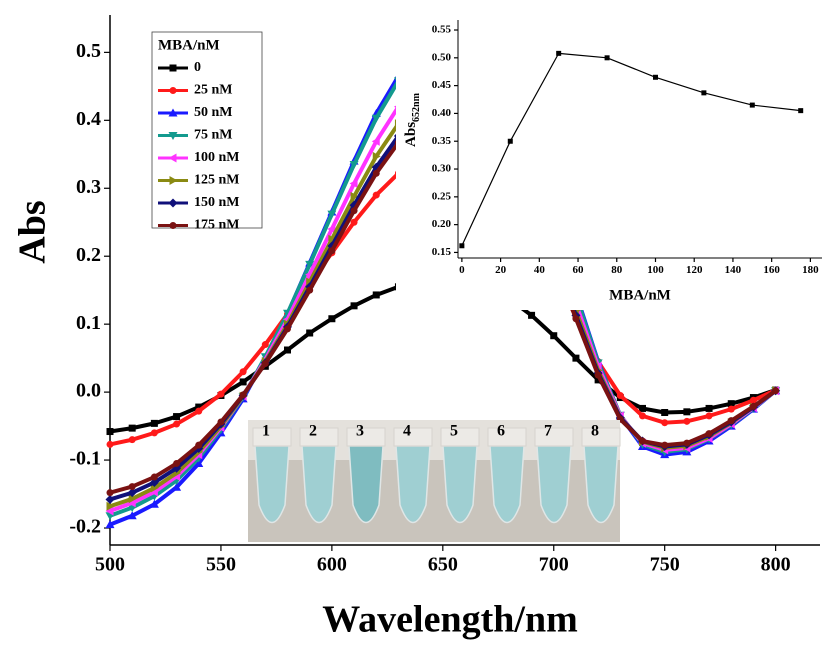 This screenshot has height=647, width=838. I want to click on x-tick-label: 40, so click(540, 270).